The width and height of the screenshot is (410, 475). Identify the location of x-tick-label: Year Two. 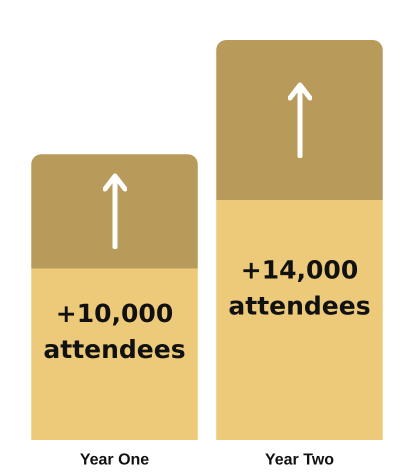
(299, 460).